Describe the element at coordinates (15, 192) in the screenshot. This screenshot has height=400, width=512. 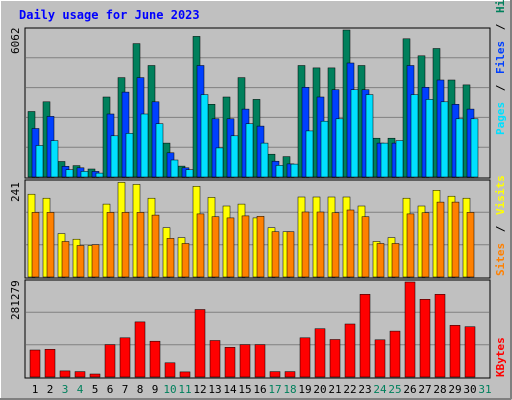
I see `visits-max-label: 241` at that location.